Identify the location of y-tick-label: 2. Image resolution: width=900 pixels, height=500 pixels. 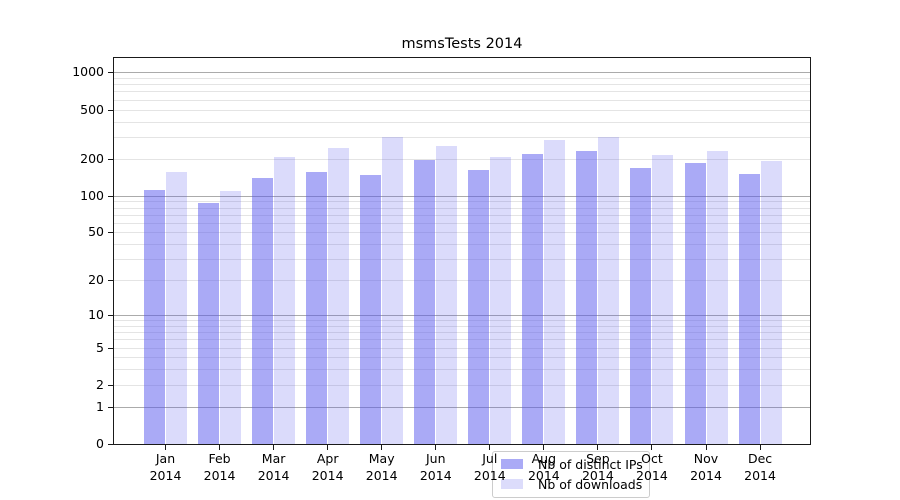
(100, 384).